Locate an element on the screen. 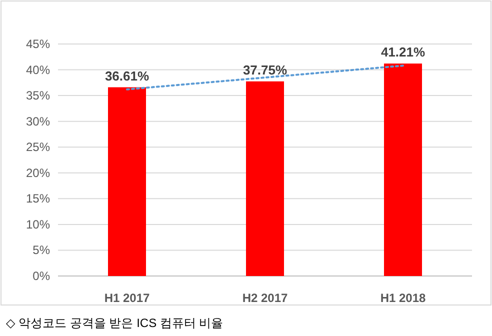 The image size is (492, 336). y-tick-label: 0% is located at coordinates (41, 276).